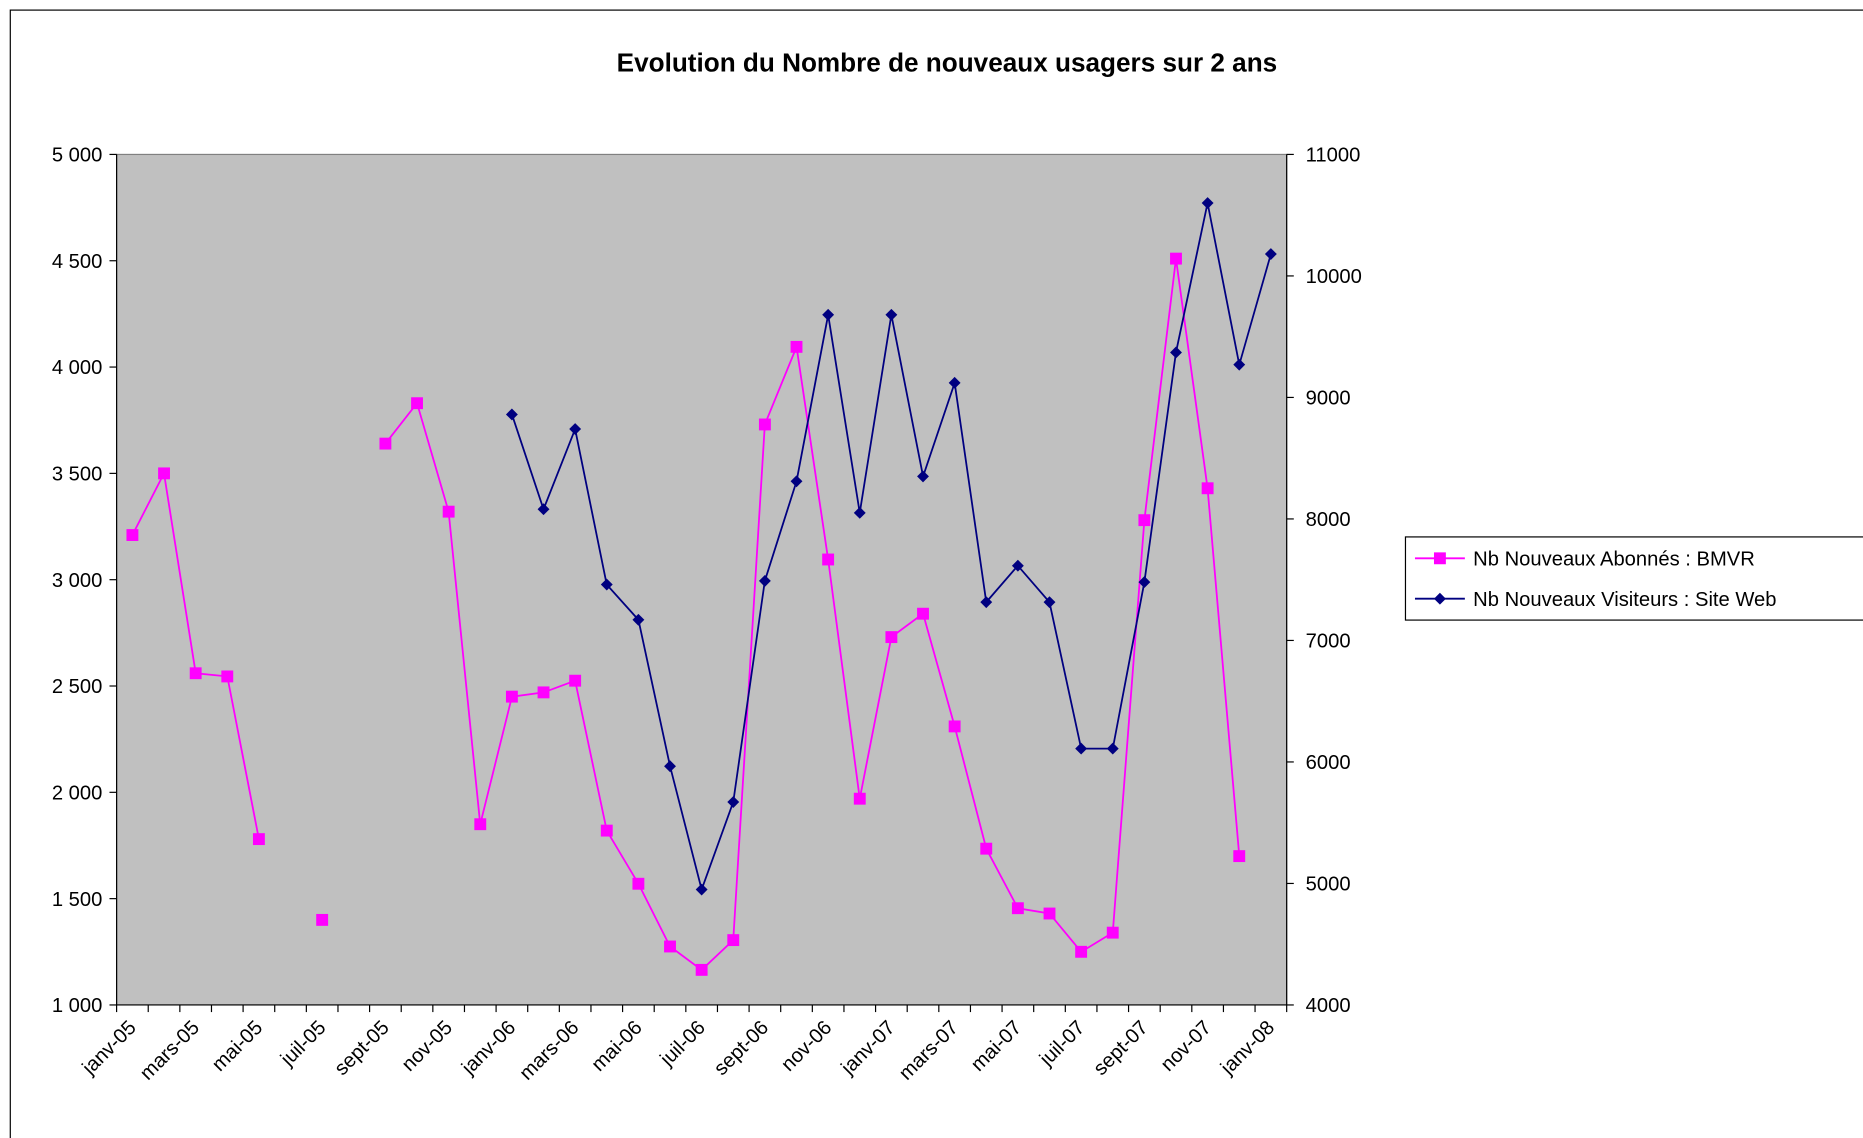  What do you see at coordinates (77, 687) in the screenshot?
I see `y-tick-label: 2 500` at bounding box center [77, 687].